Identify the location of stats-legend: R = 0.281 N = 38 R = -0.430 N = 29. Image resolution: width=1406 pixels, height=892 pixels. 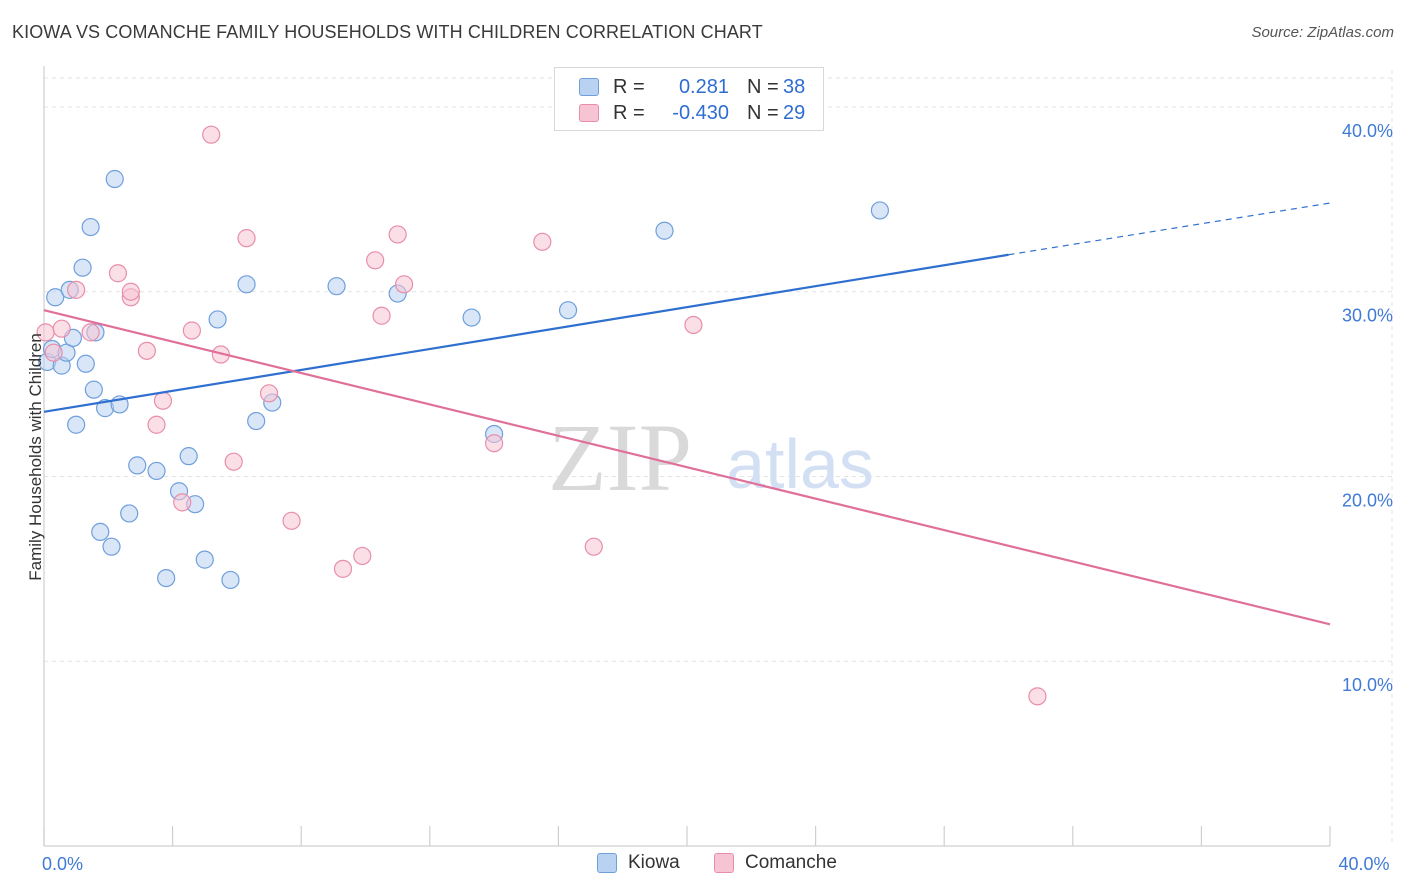
(689, 99).